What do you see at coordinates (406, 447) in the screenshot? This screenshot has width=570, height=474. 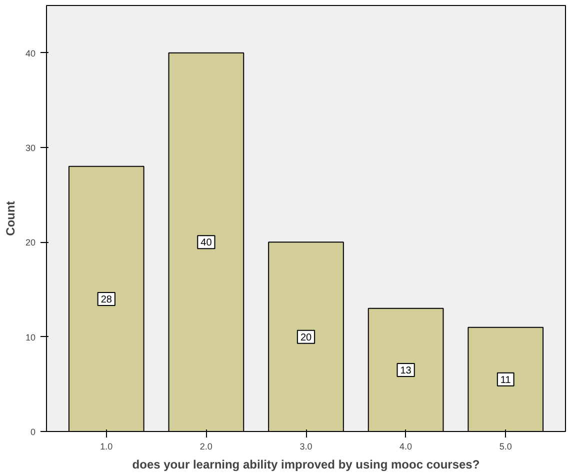 I see `x-tick-label: 4.0` at bounding box center [406, 447].